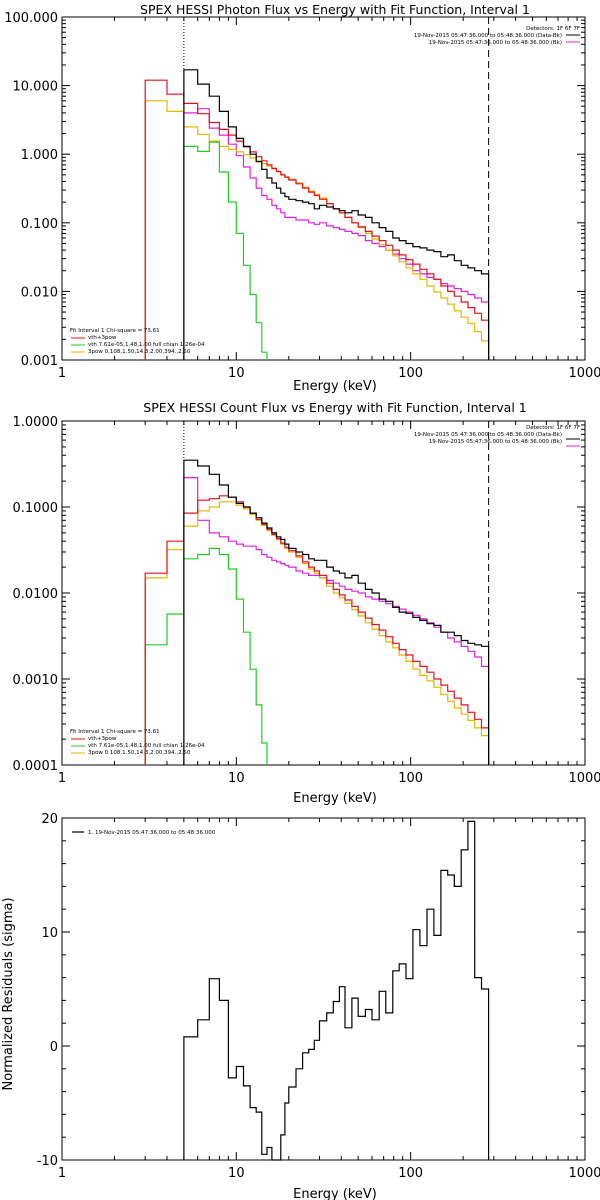 This screenshot has height=1200, width=600. Describe the element at coordinates (36, 766) in the screenshot. I see `y-tick-label: 0.0001` at that location.